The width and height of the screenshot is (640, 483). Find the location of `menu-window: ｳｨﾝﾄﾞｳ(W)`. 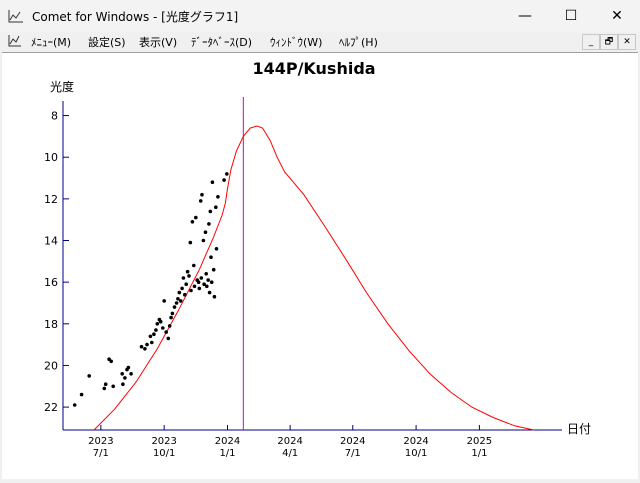

menu-window: ｳｨﾝﾄﾞｳ(W) is located at coordinates (296, 42).